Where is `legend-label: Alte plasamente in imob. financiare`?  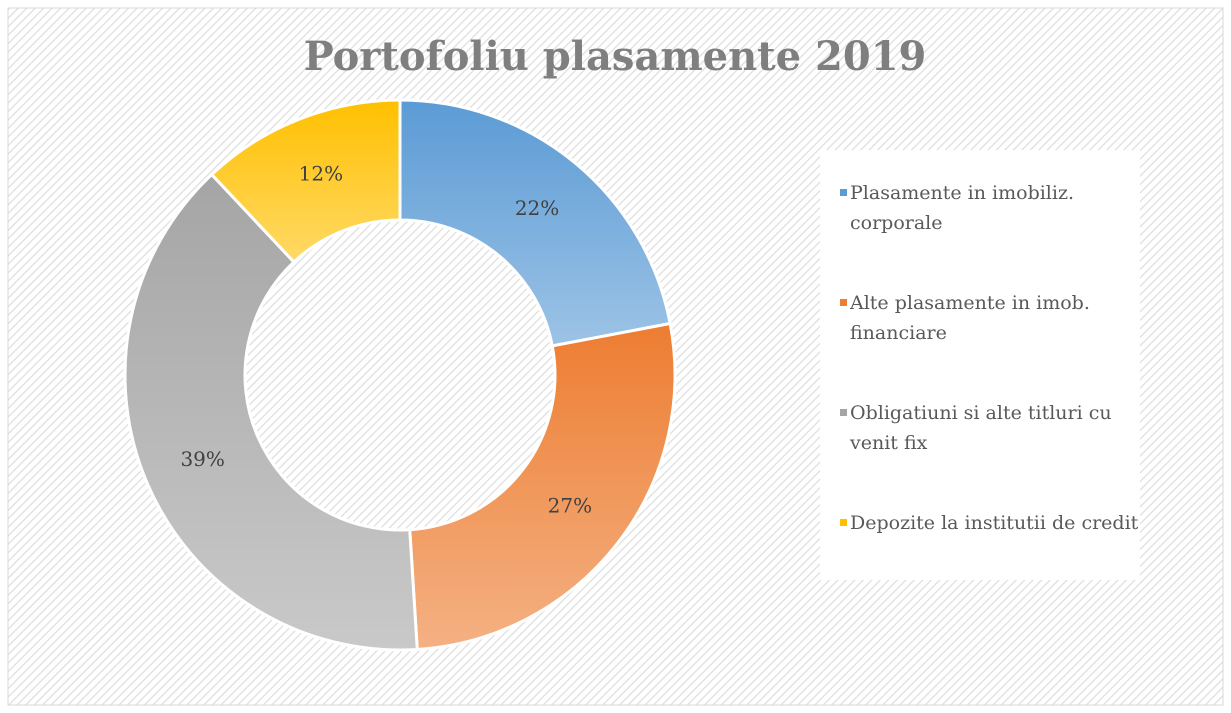 legend-label: Alte plasamente in imob. financiare is located at coordinates (970, 318).